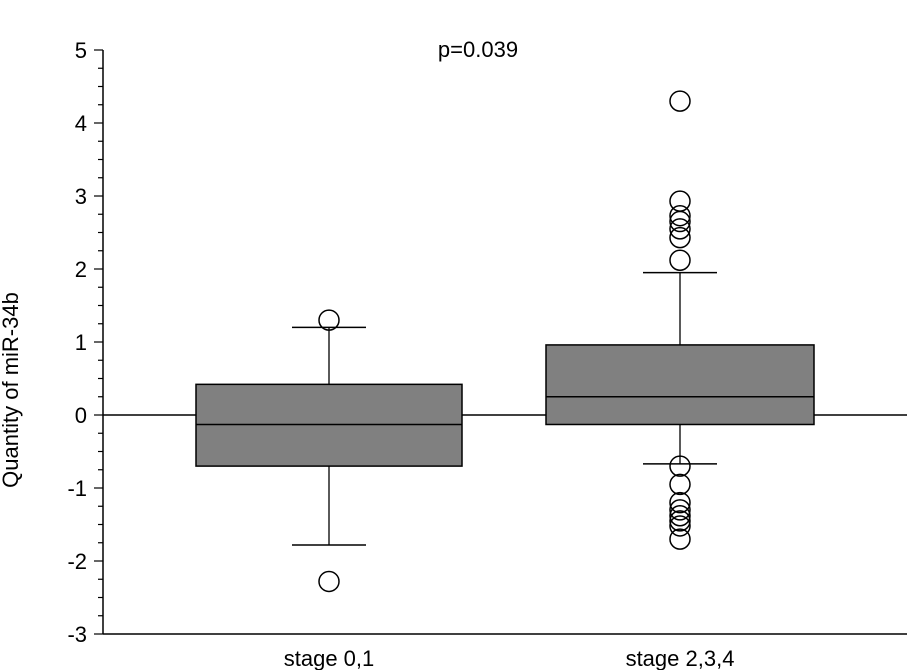 This screenshot has height=670, width=907. What do you see at coordinates (81, 196) in the screenshot?
I see `y-tick-label: 3` at bounding box center [81, 196].